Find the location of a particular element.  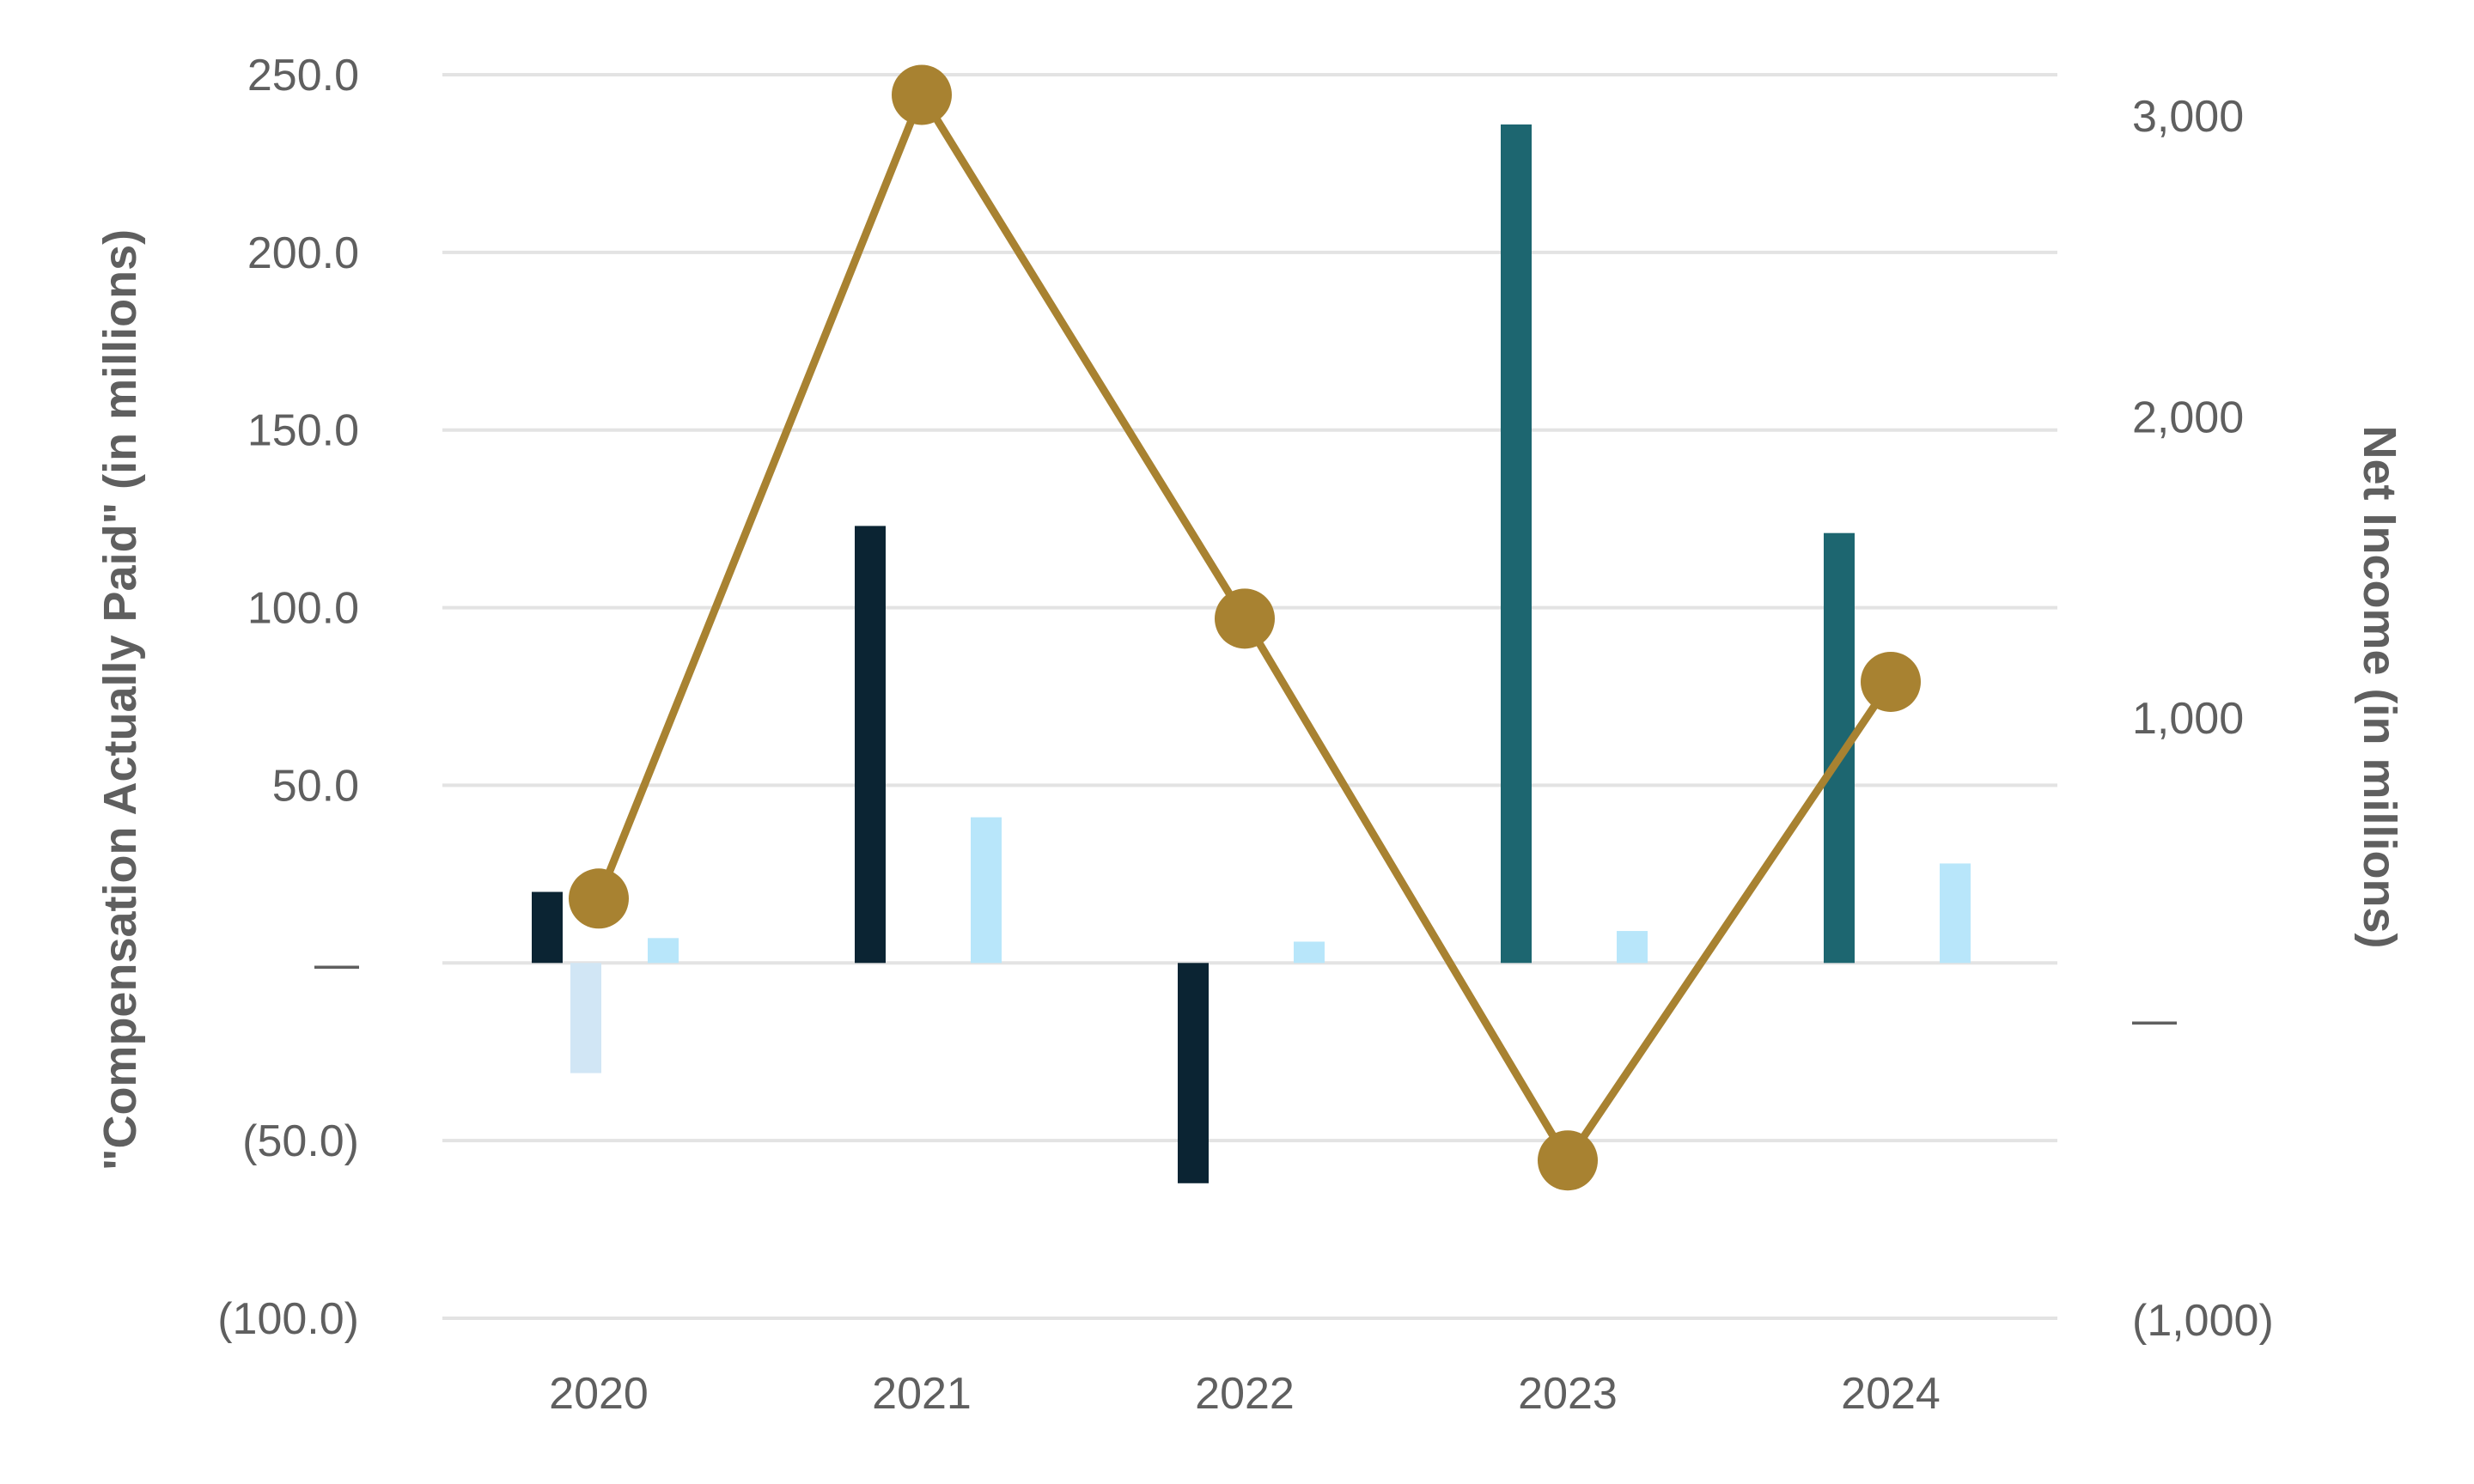

right-tick-label: 1,000 is located at coordinates (2188, 719).